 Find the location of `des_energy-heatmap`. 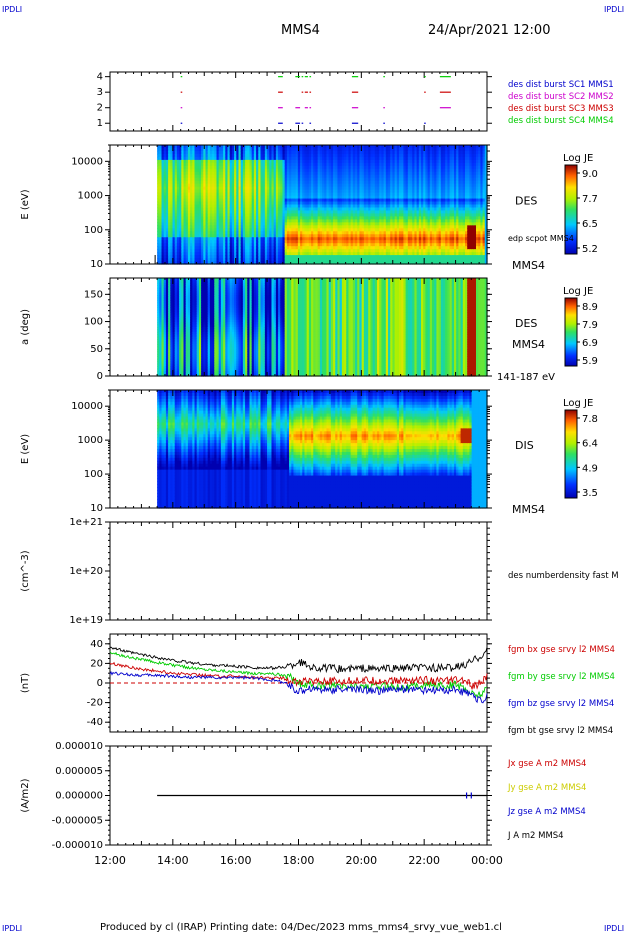

des_energy-heatmap is located at coordinates (322, 205).